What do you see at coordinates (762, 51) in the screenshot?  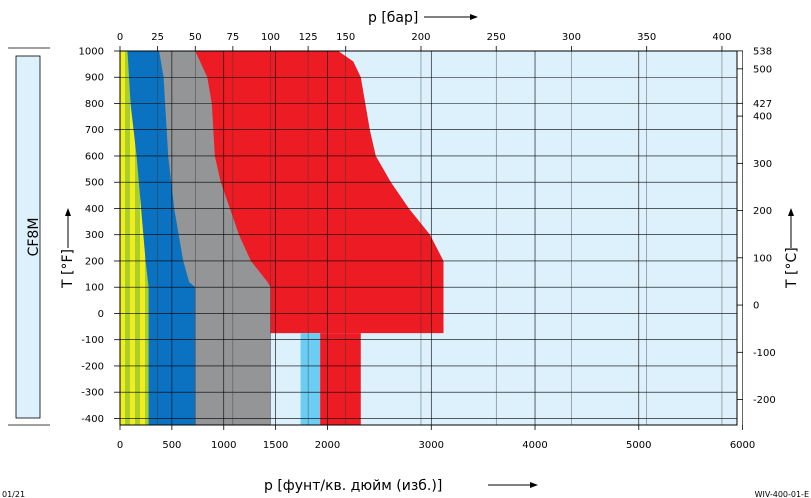 I see `right-tick-label-538: 538` at bounding box center [762, 51].